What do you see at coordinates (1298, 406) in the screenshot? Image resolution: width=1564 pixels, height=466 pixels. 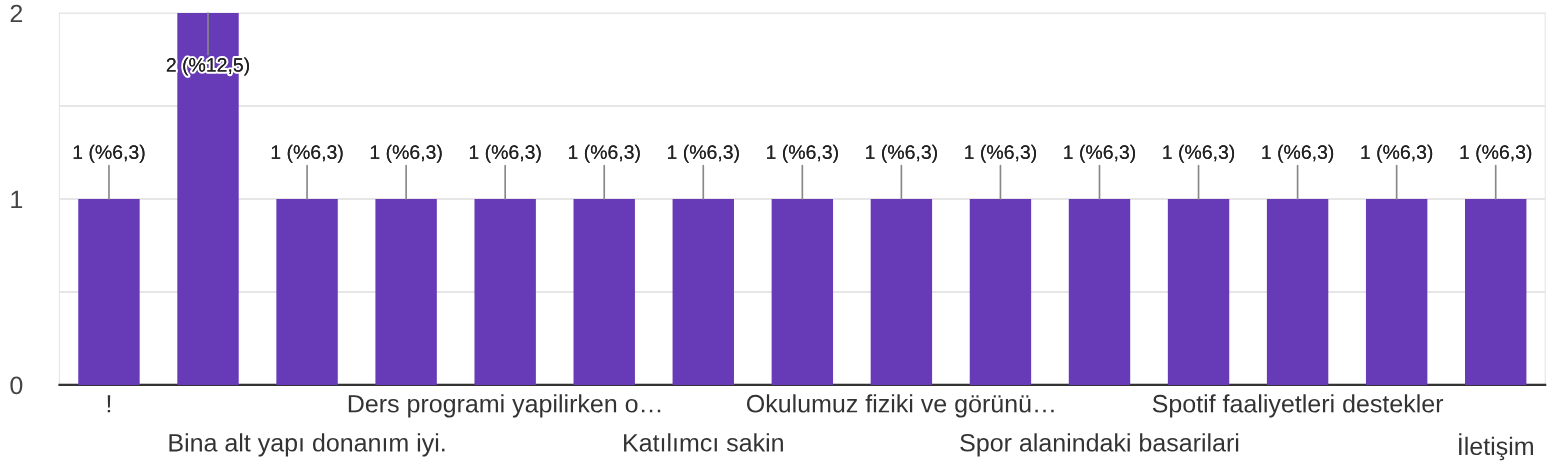 I see `x-tick-label: Spotif faaliyetleri destekler` at bounding box center [1298, 406].